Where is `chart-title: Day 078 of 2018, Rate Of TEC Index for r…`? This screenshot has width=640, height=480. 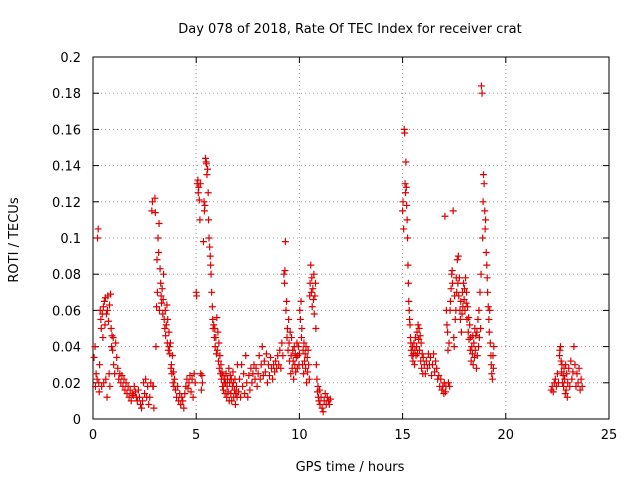 chart-title: Day 078 of 2018, Rate Of TEC Index for r… is located at coordinates (349, 29).